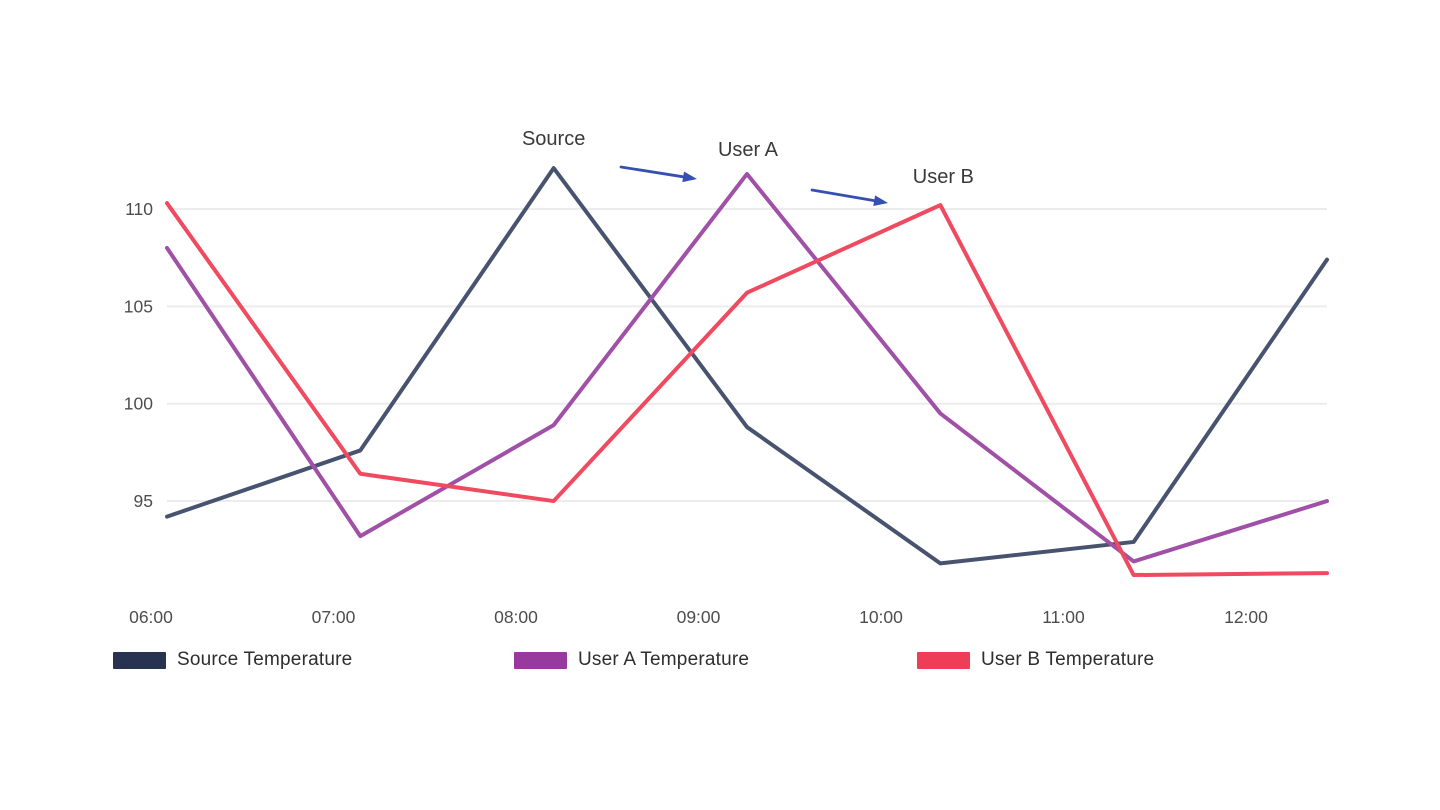 This screenshot has width=1440, height=810. What do you see at coordinates (138, 306) in the screenshot?
I see `y-tick-label-105: 105` at bounding box center [138, 306].